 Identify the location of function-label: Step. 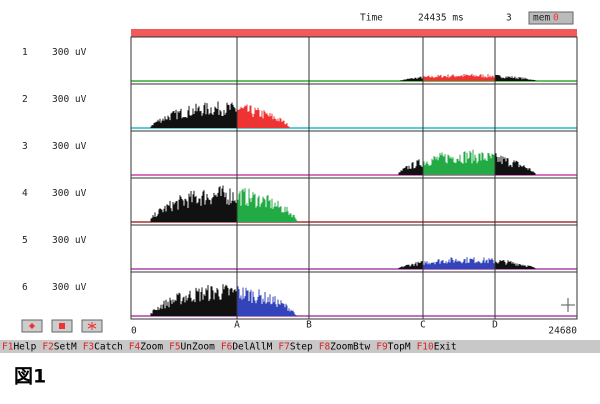
(301, 347).